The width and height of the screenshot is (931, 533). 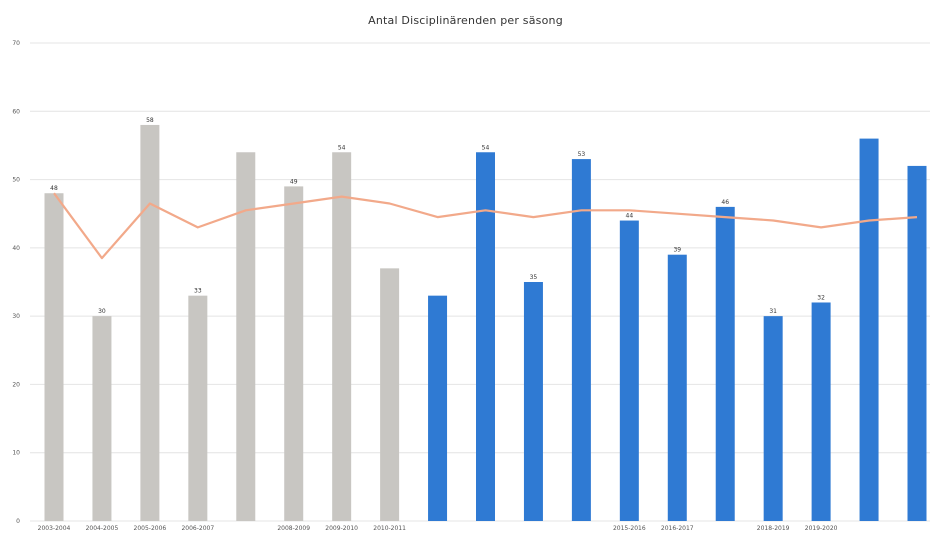 I want to click on x-tick-label: 2019-2020, so click(x=821, y=528).